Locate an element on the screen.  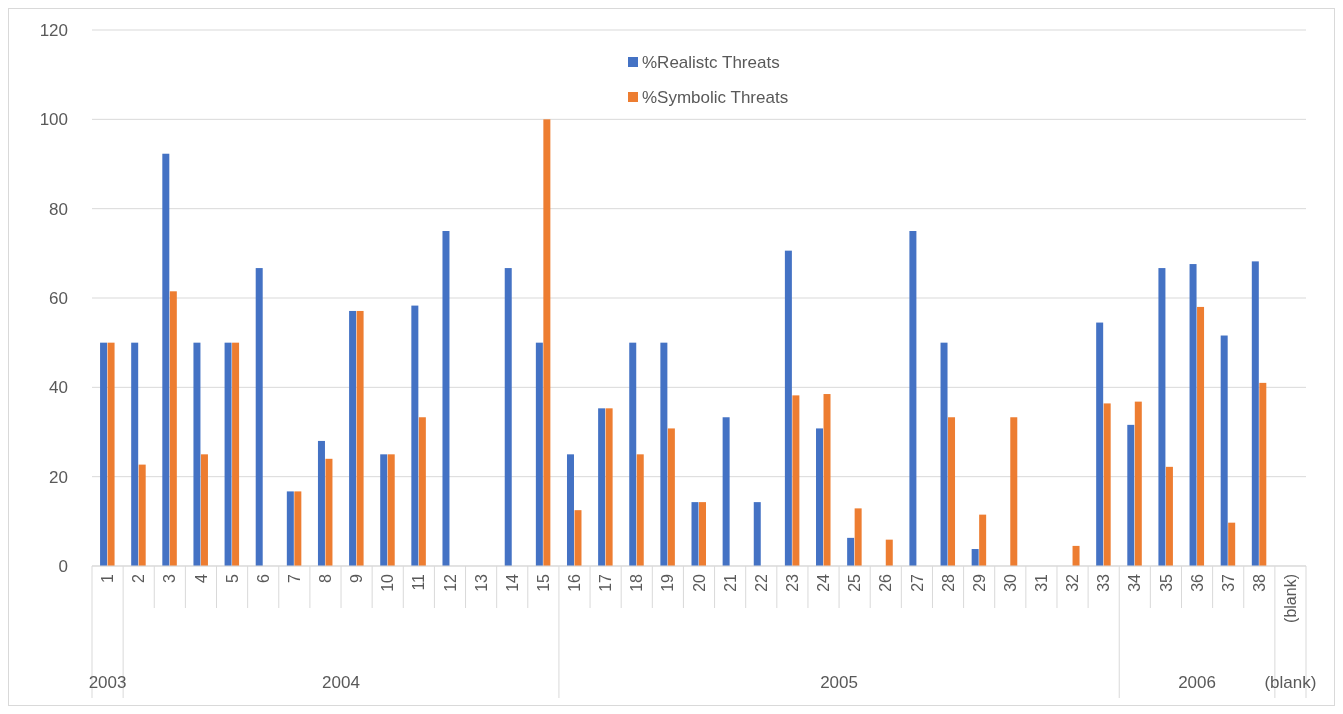
legend-label: %Symbolic Threats is located at coordinates (715, 97).